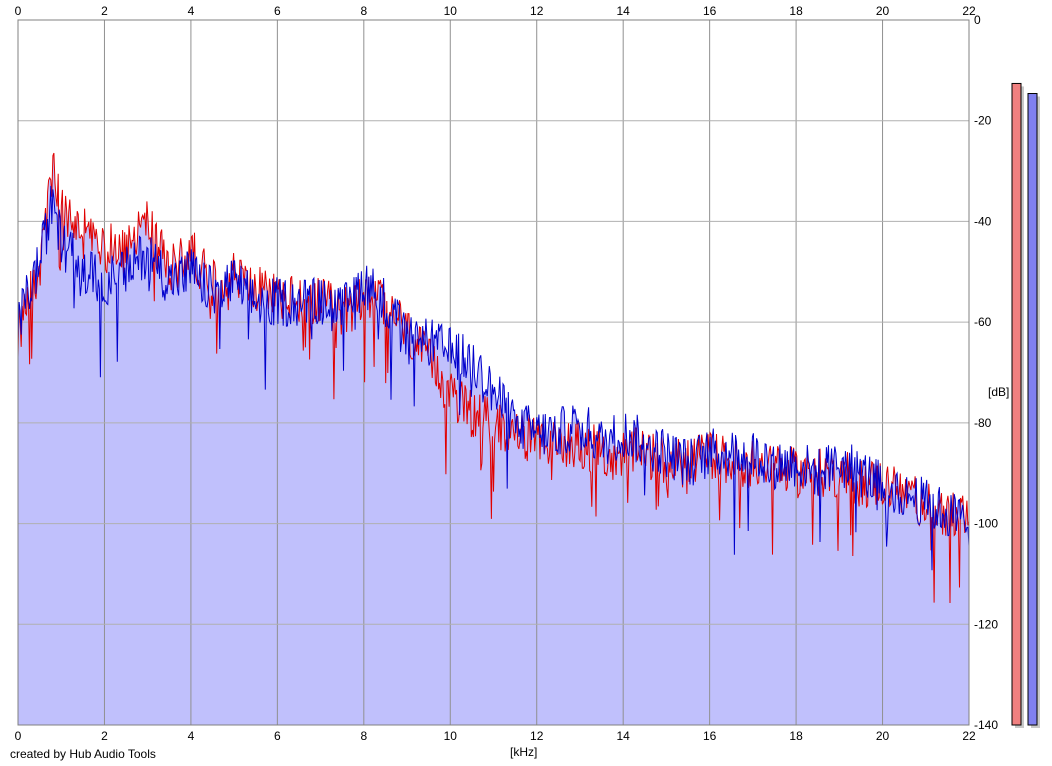 This screenshot has width=1052, height=766. What do you see at coordinates (18, 736) in the screenshot?
I see `x-tick-label-bottom: 0` at bounding box center [18, 736].